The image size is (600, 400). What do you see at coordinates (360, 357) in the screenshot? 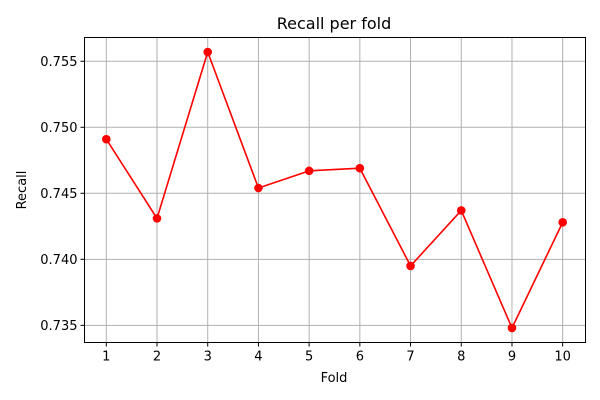
I see `x-tick-label: 6` at bounding box center [360, 357].